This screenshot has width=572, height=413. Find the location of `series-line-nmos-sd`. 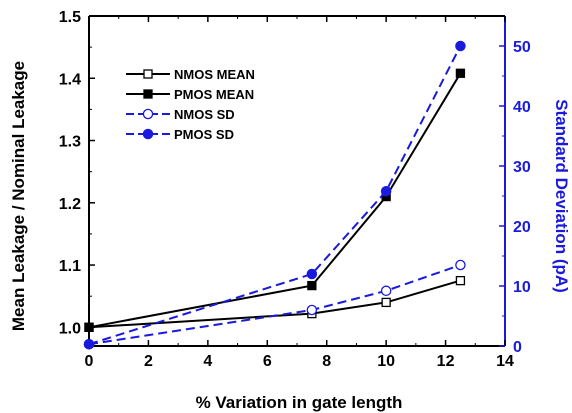

series-line-nmos-sd is located at coordinates (274, 305).